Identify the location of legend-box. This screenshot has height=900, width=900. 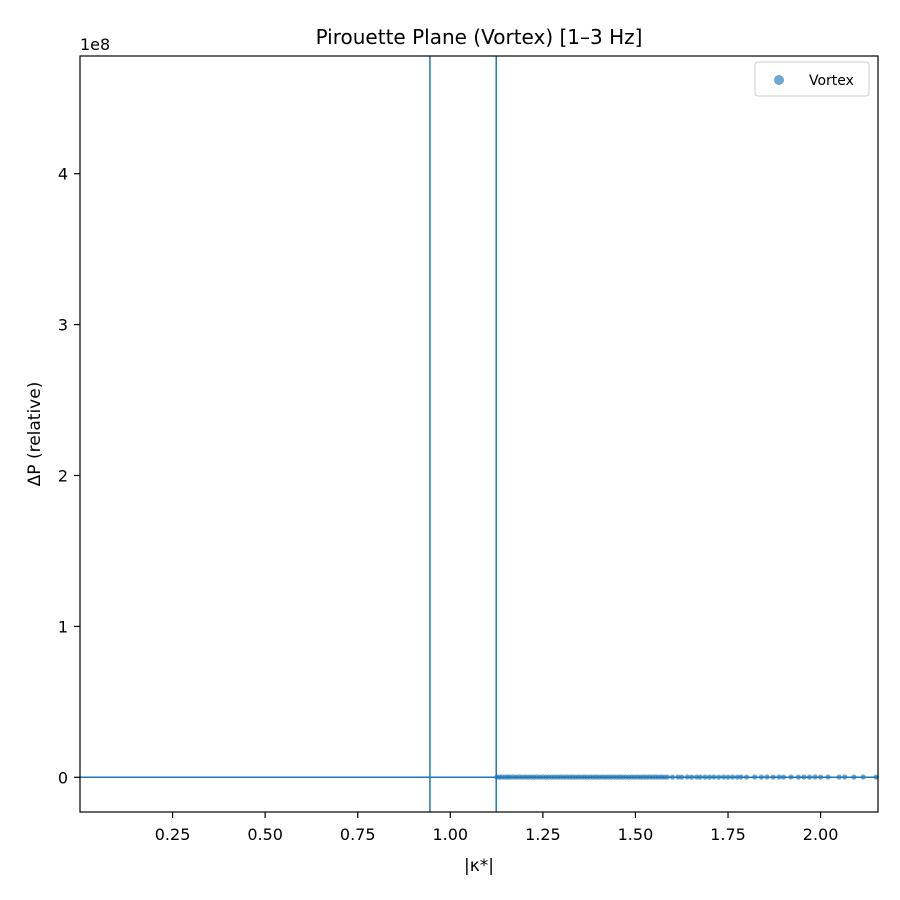
(812, 79).